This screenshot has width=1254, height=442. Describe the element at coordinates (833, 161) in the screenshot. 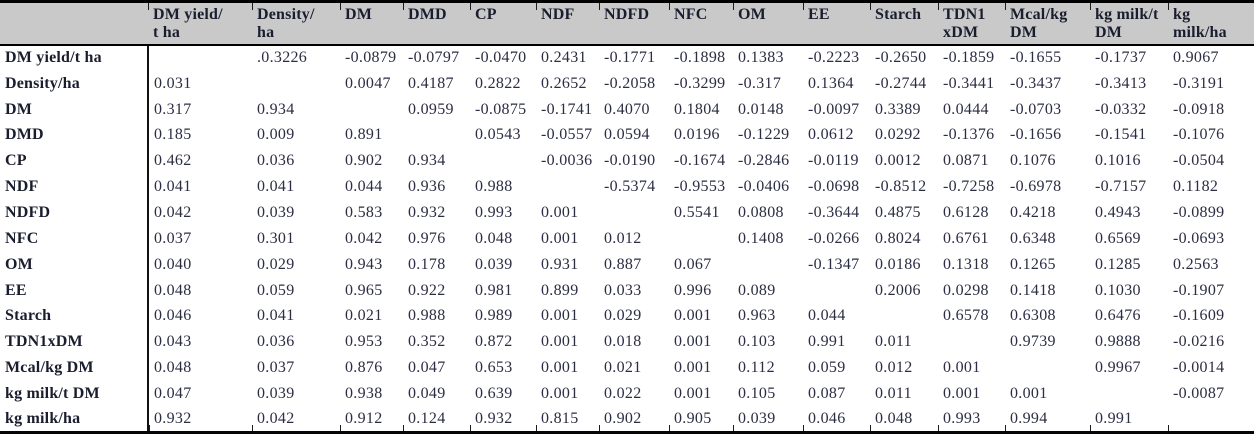

I see `value-cell: -0.0119` at that location.